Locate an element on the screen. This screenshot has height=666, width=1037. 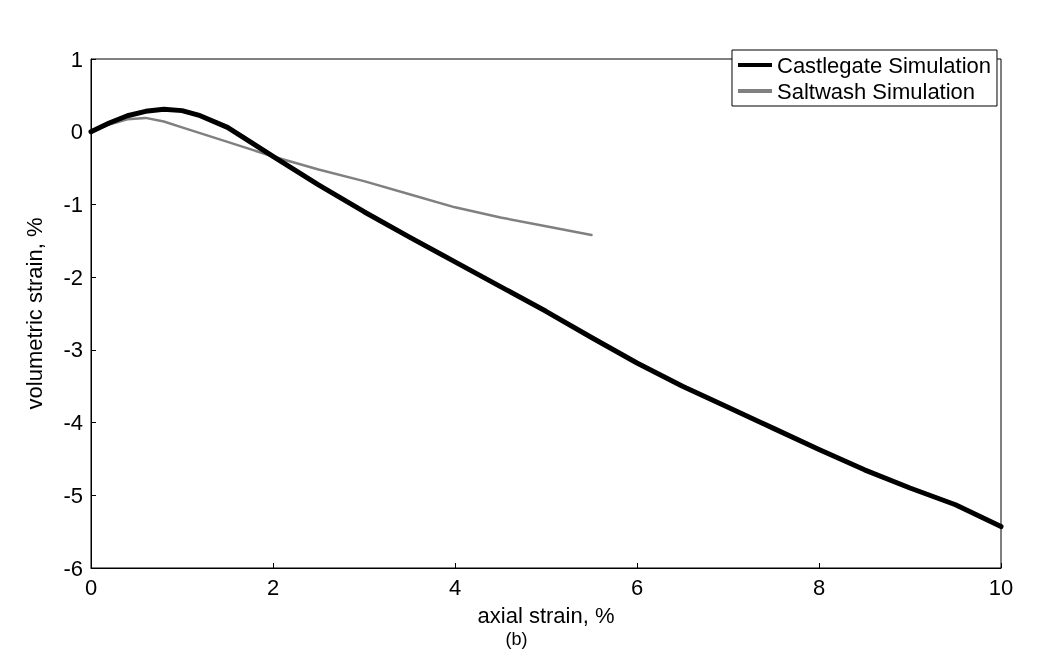
x-axis-title: axial strain, % is located at coordinates (546, 615).